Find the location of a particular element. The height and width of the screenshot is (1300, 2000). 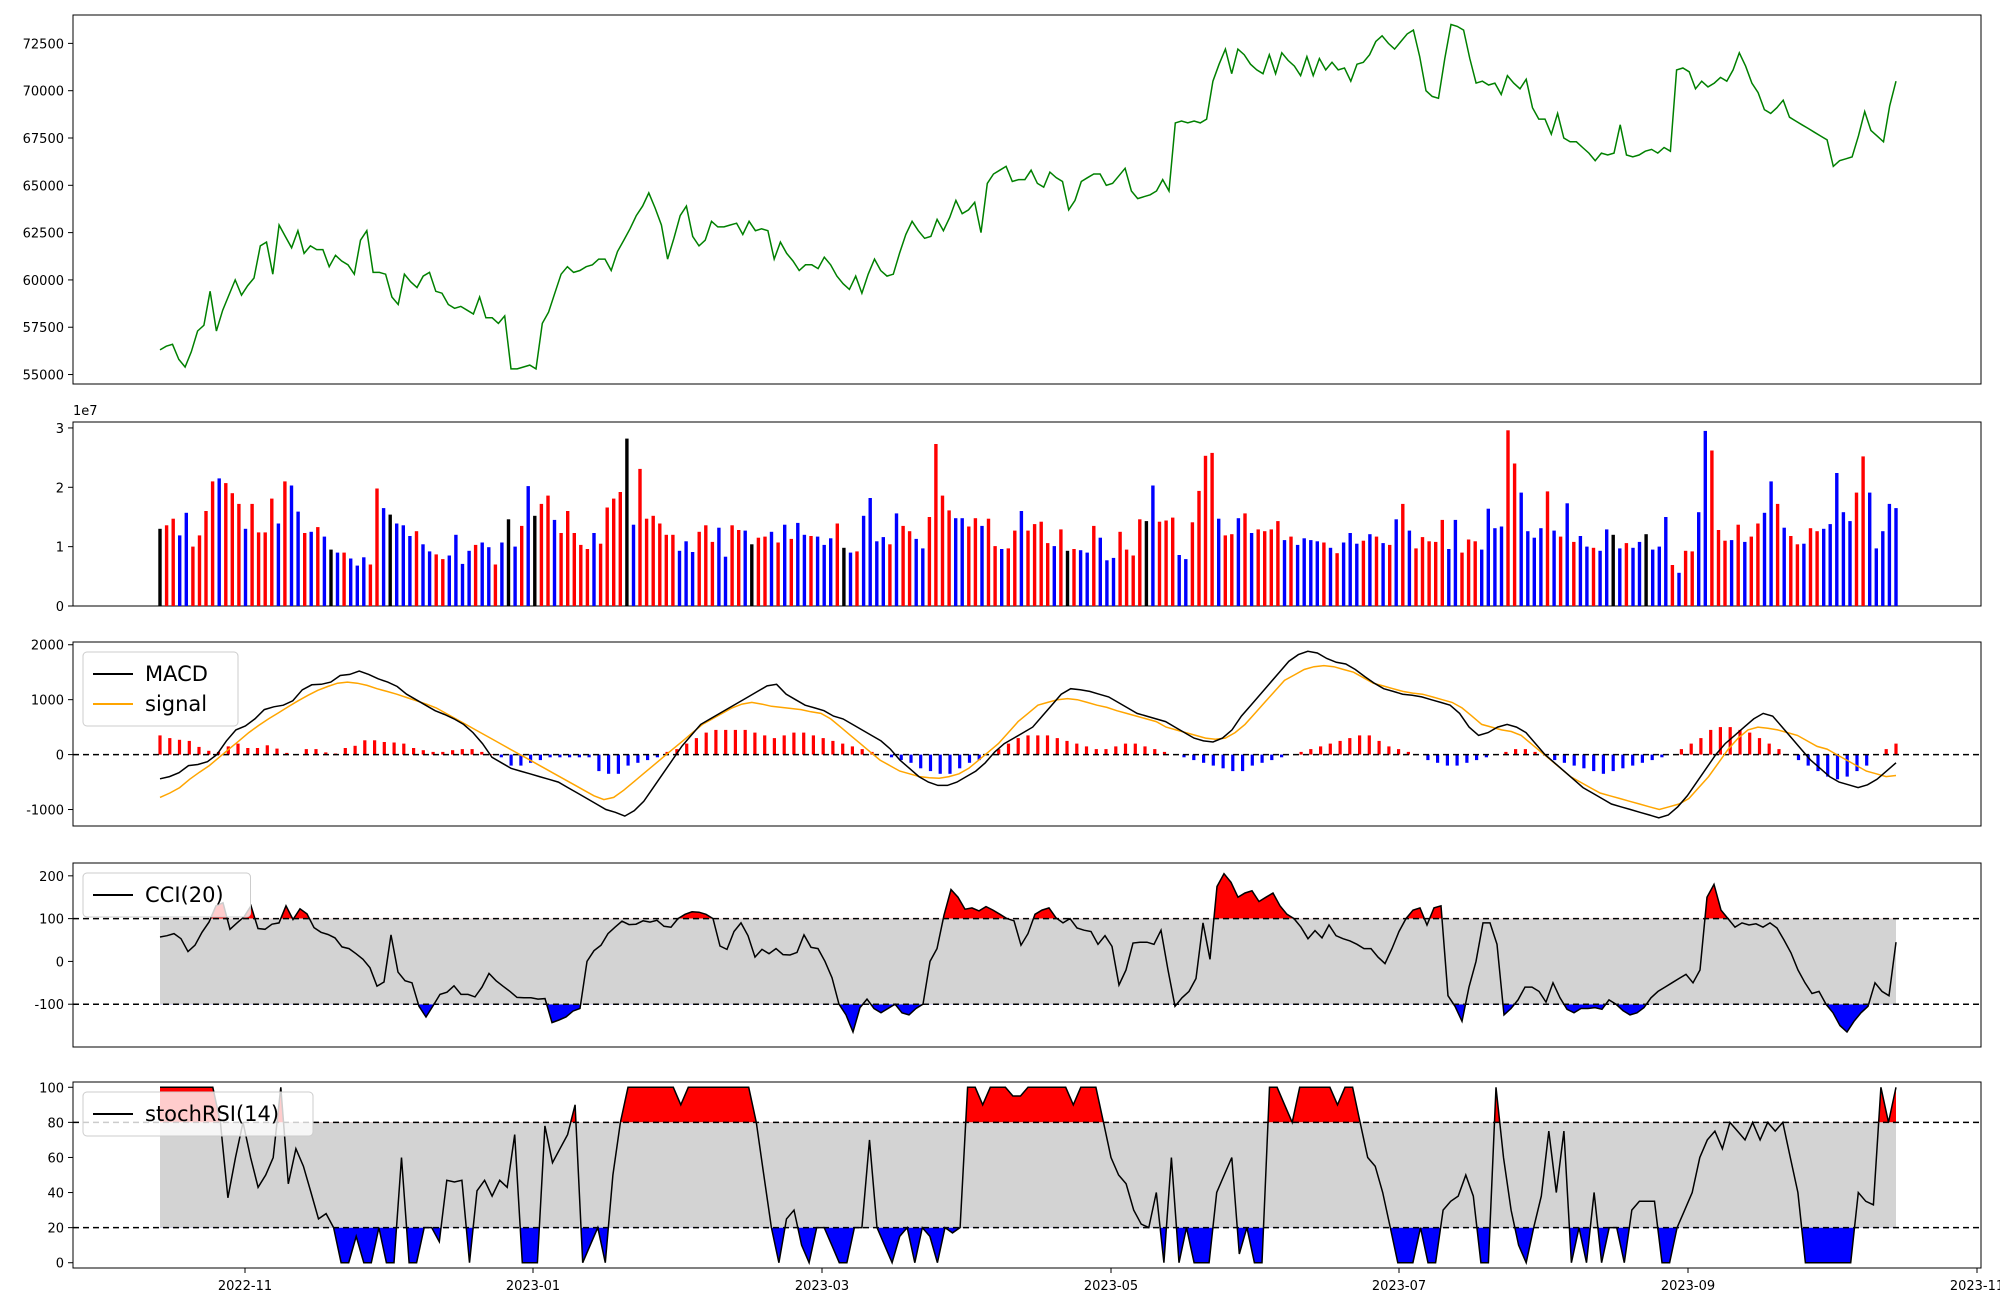

panel-2-ytick-label: 1000 is located at coordinates (47, 701).